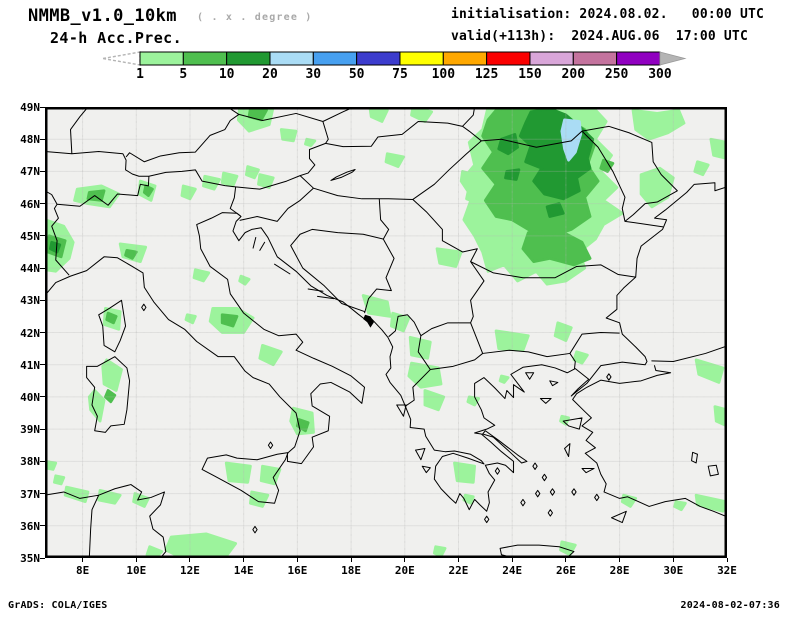  I want to click on colorbar-tick-label: 300, so click(660, 74).